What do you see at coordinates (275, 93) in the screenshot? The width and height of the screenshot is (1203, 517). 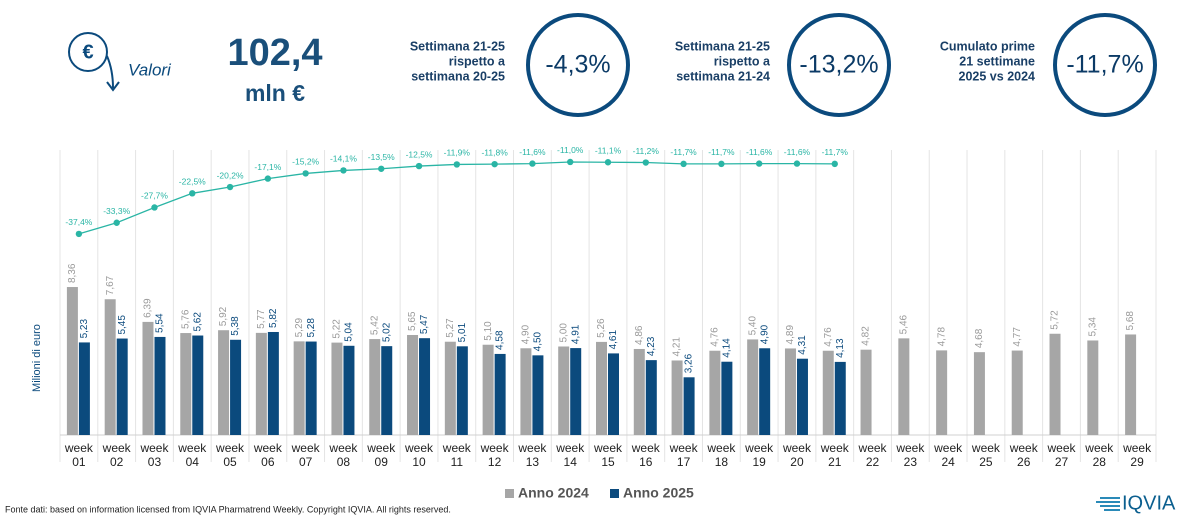 I see `total-unit: mln €` at bounding box center [275, 93].